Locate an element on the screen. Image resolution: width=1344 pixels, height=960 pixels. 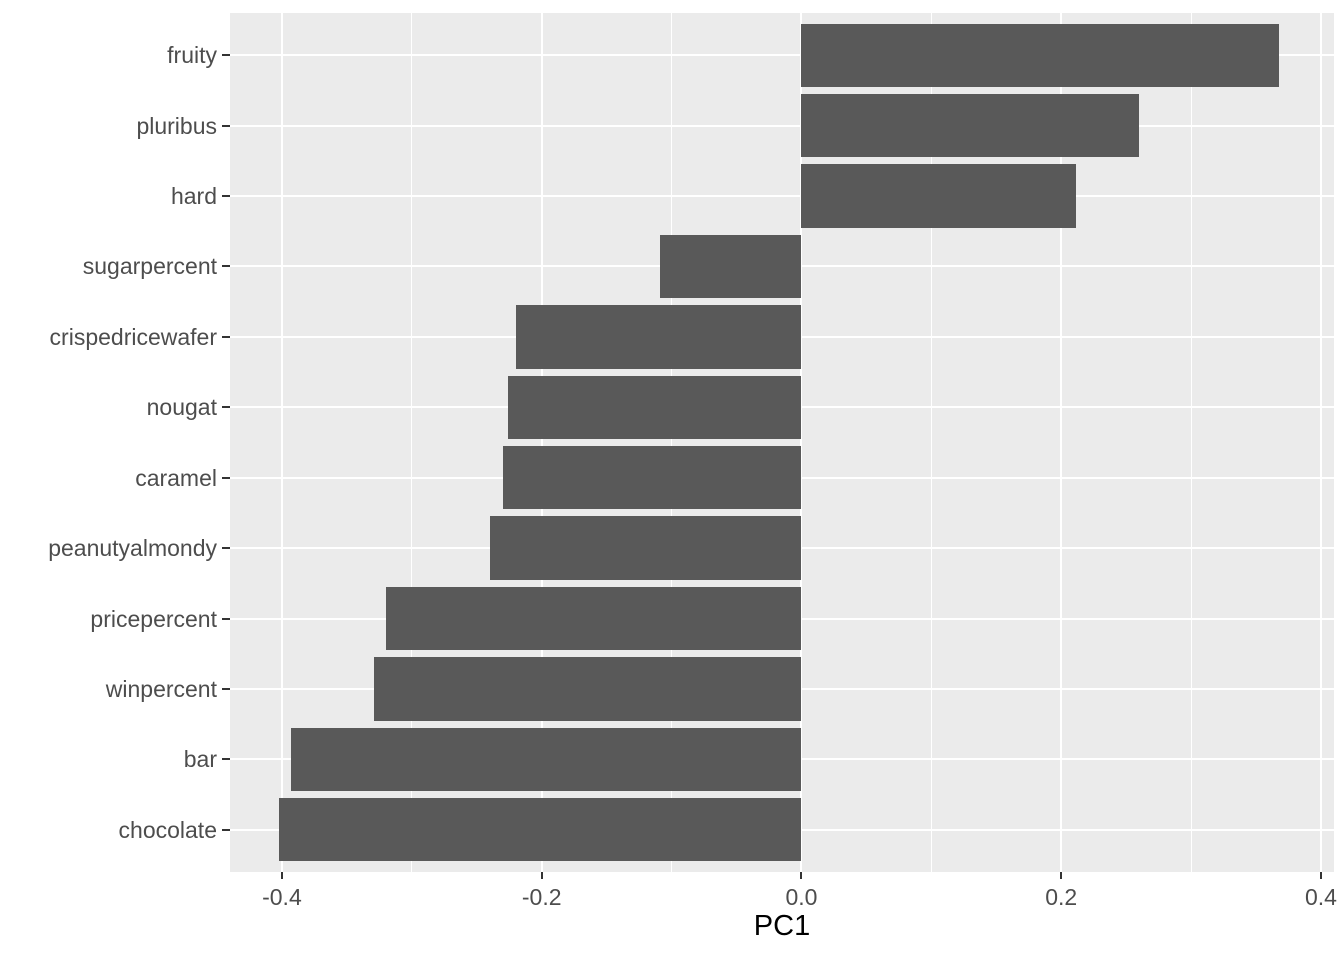
bar-pluribus is located at coordinates (970, 125).